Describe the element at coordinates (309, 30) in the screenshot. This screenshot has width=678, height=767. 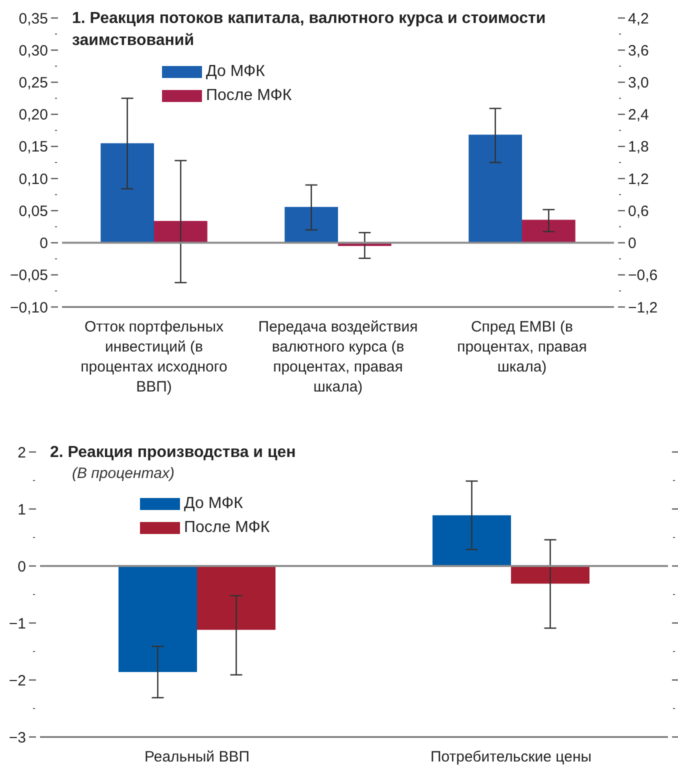
I see `chart-title: 1. Реакция потоков капитала, валютного курса и стоимости заимствований` at that location.